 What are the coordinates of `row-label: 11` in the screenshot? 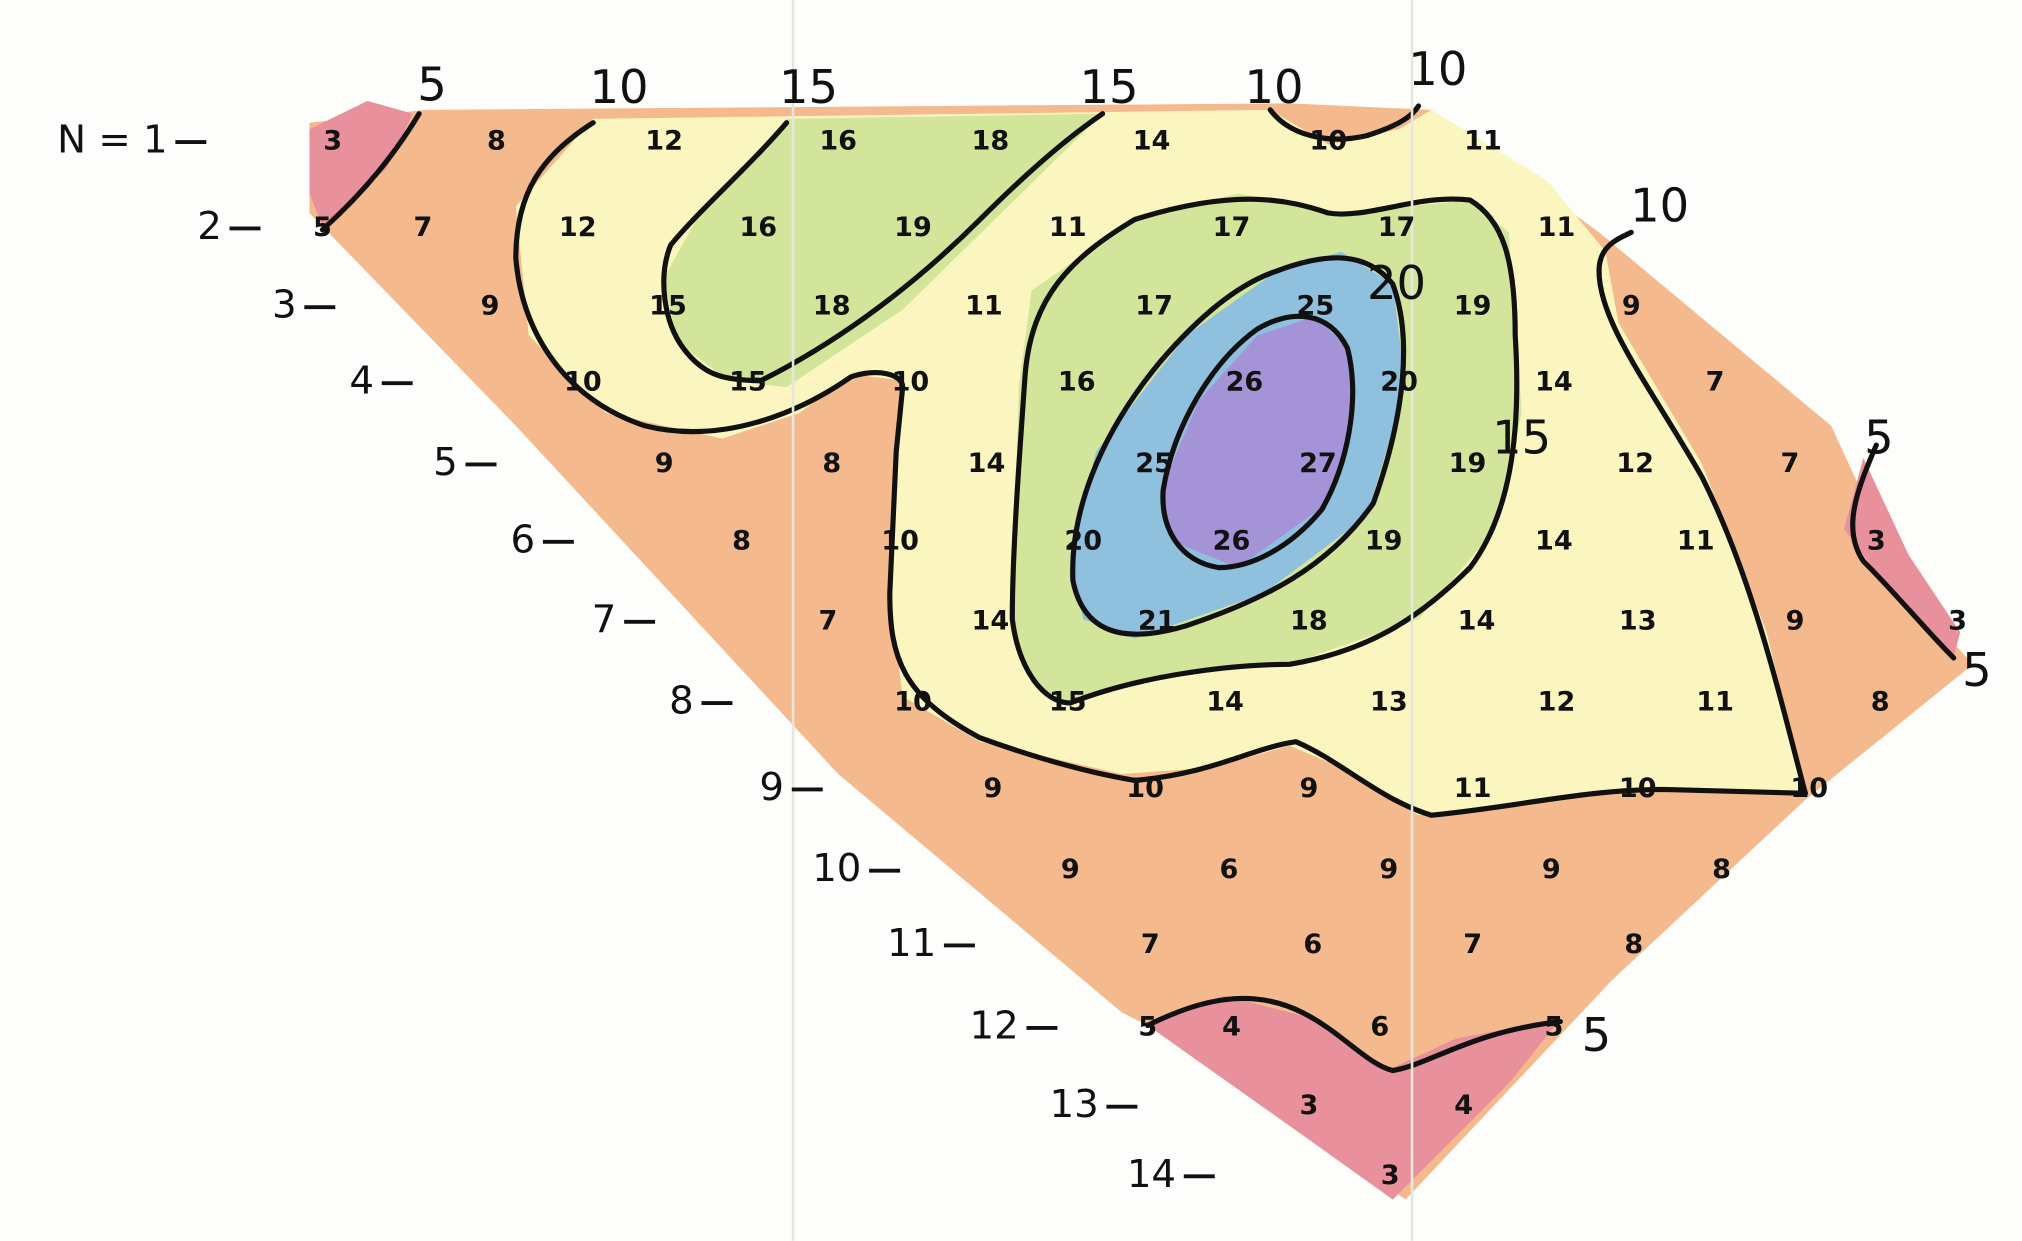 It's located at (911, 943).